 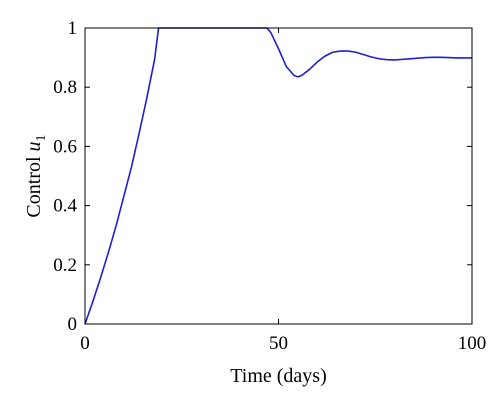 I want to click on y-axis-label-symbol: u, so click(x=34, y=146).